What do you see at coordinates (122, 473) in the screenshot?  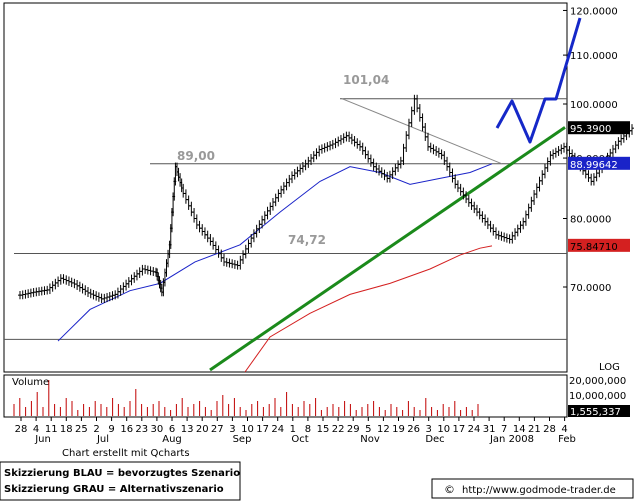 I see `legend-blue: Skizzierung BLAU = bevorzugtes Szenario` at bounding box center [122, 473].